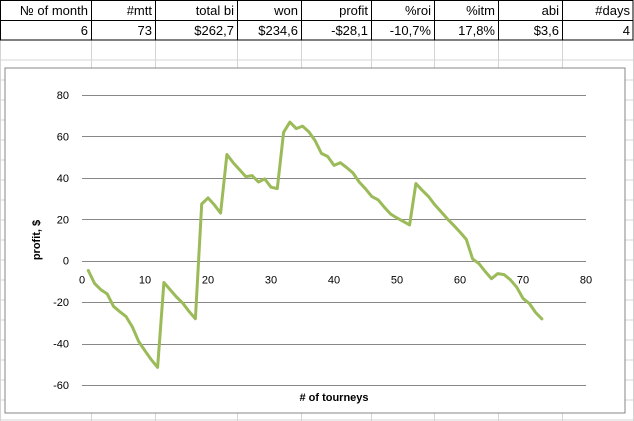  What do you see at coordinates (411, 30) in the screenshot?
I see `table-value-cell: -10,7%` at bounding box center [411, 30].